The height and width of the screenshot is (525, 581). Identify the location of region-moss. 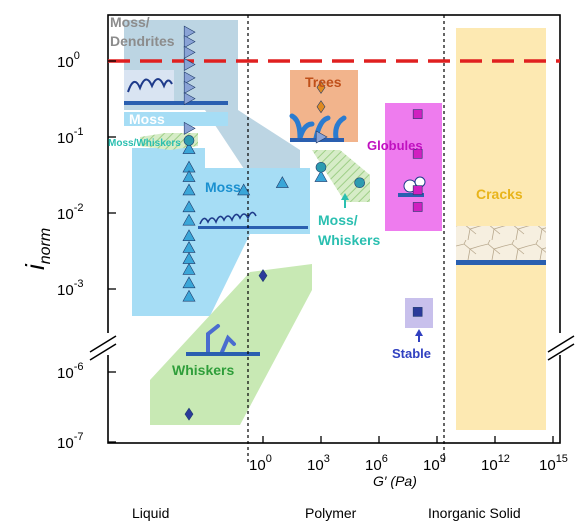
(221, 232).